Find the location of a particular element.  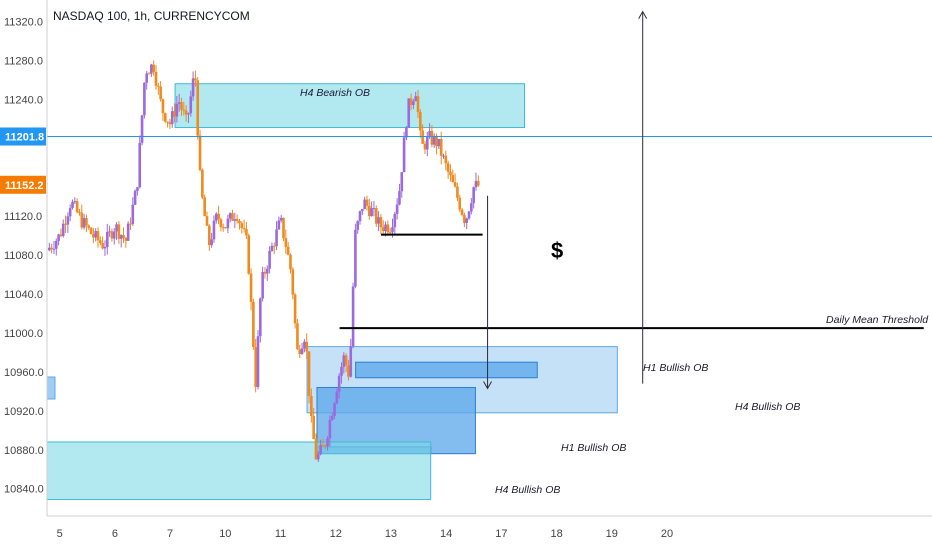

price-tag-label-2: 11152.2 is located at coordinates (24, 186).